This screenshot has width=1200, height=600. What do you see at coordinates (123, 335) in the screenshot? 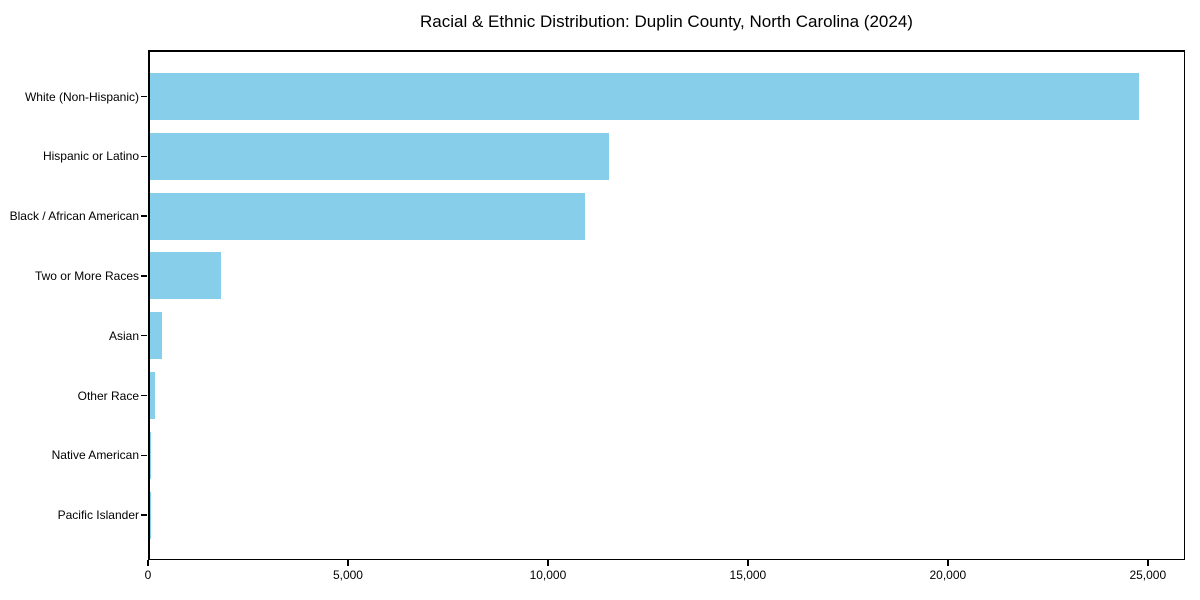
I see `y-tick-label: Asian` at bounding box center [123, 335].